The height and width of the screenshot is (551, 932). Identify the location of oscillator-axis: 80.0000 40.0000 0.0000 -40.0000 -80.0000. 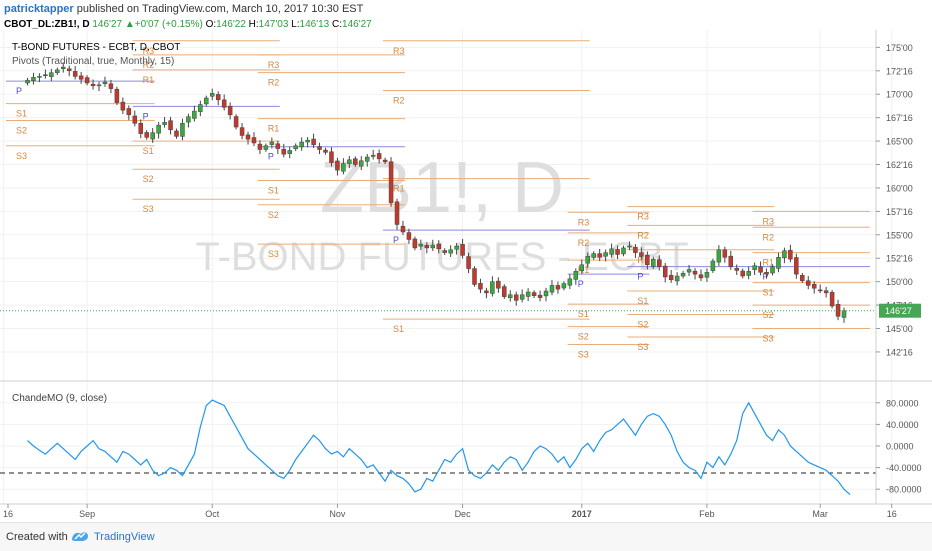
(899, 446).